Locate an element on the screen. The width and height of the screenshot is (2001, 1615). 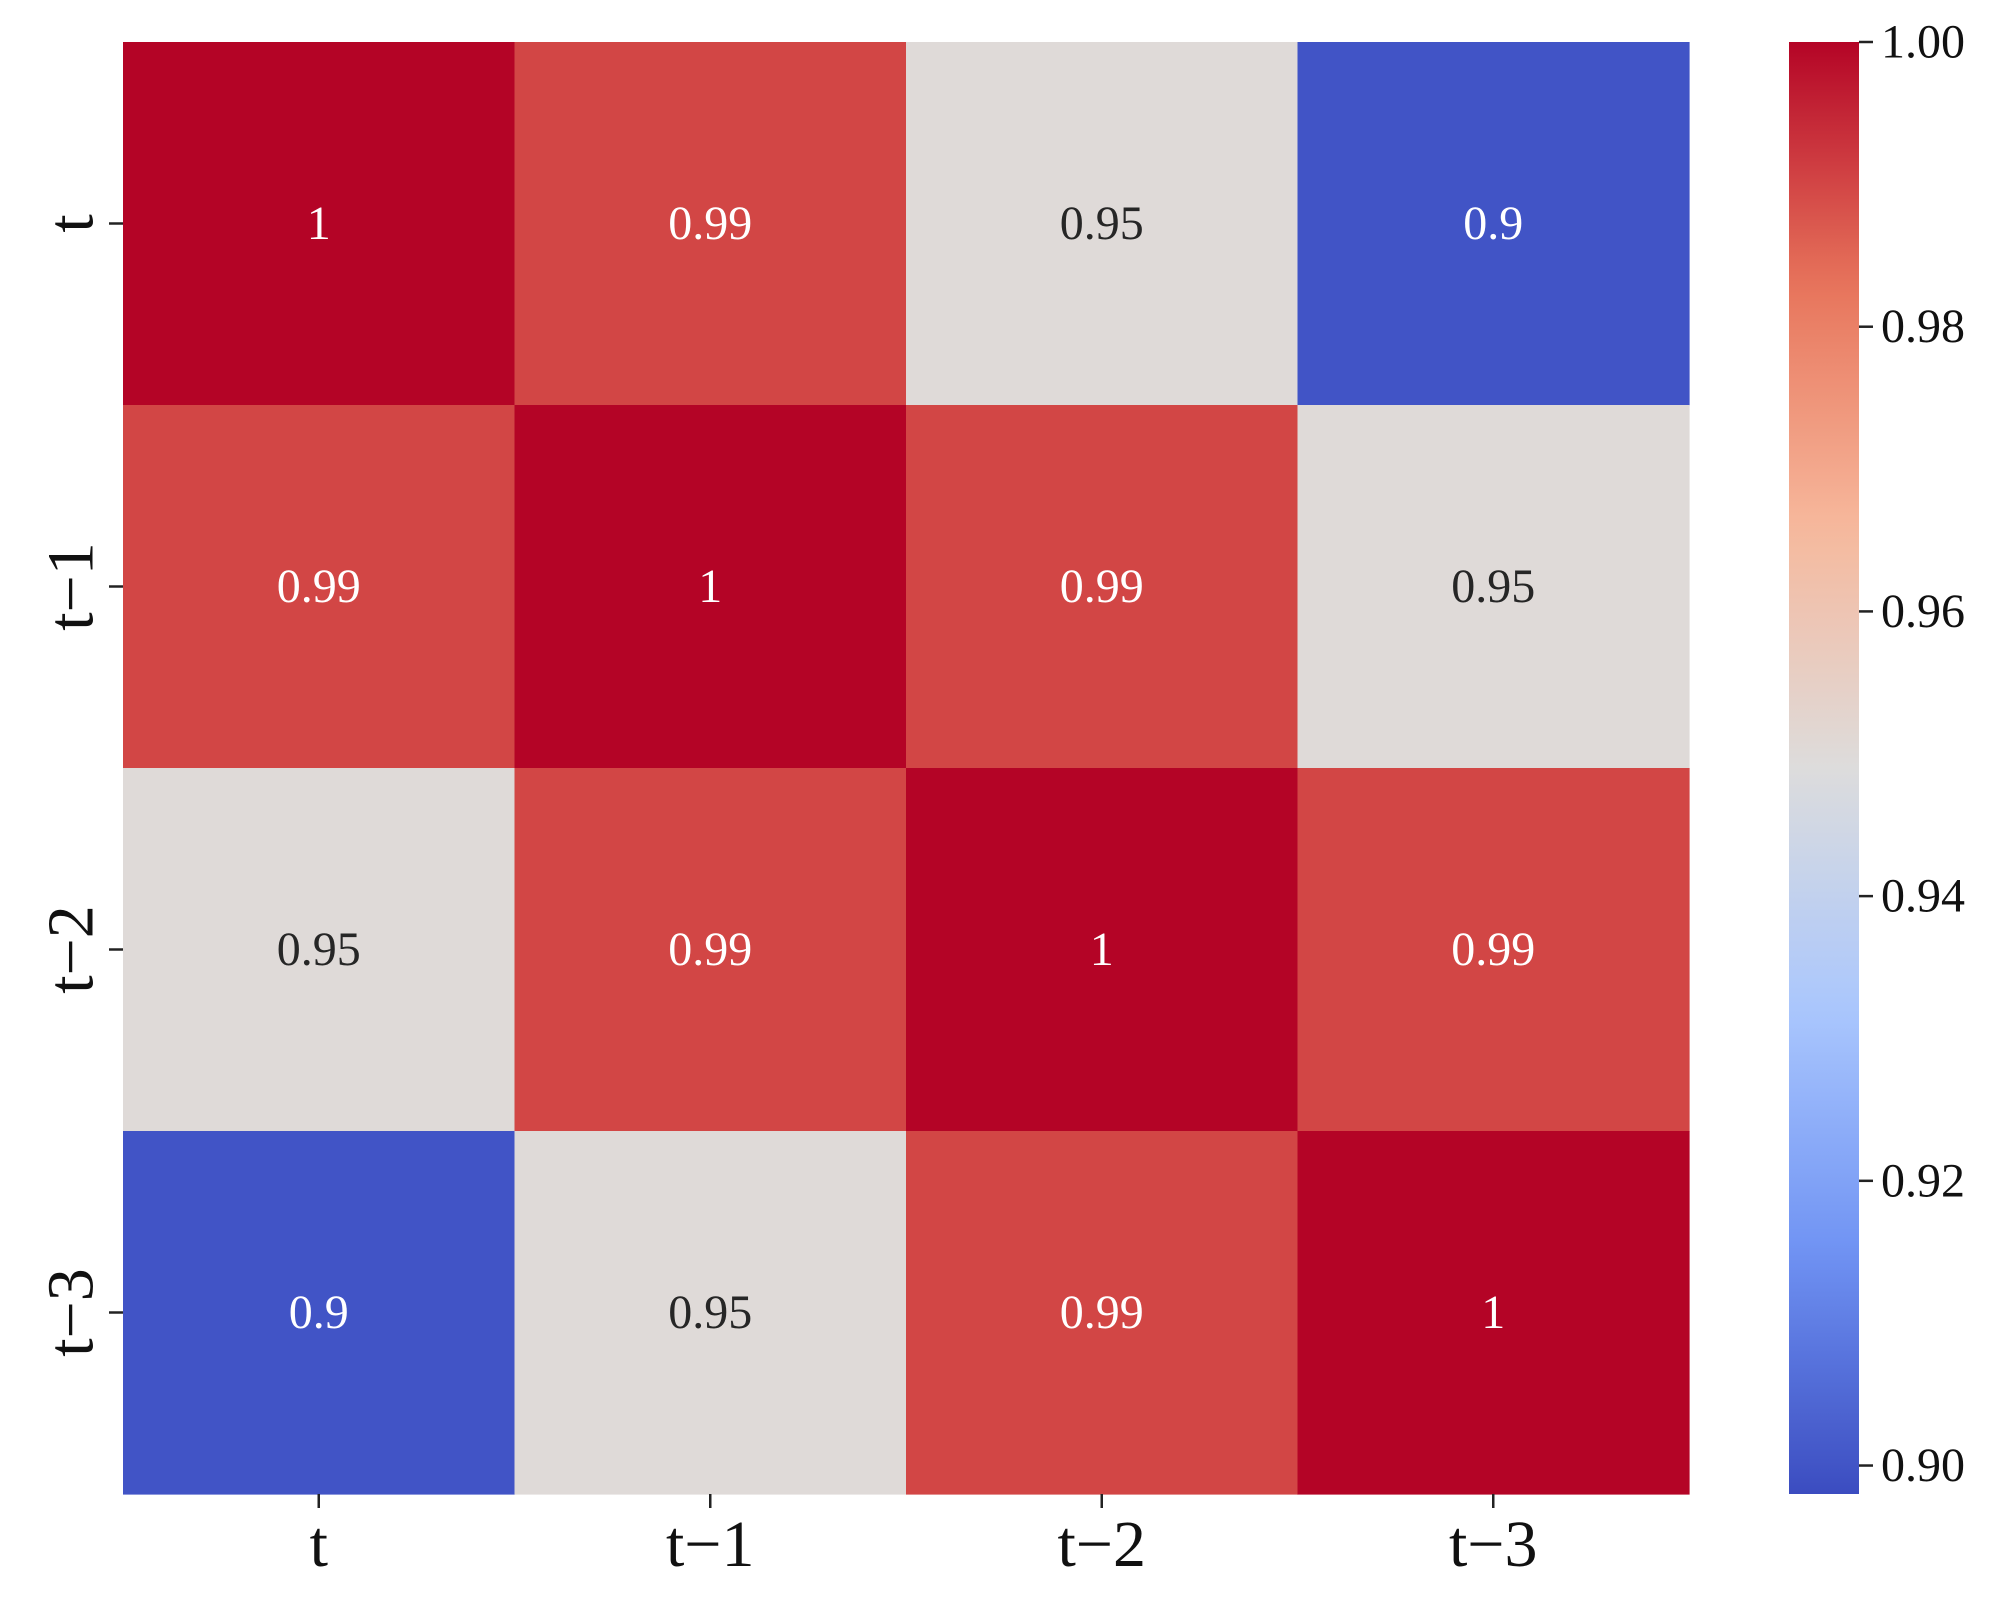
colorbar-tick-label: 0.94 is located at coordinates (1923, 896).